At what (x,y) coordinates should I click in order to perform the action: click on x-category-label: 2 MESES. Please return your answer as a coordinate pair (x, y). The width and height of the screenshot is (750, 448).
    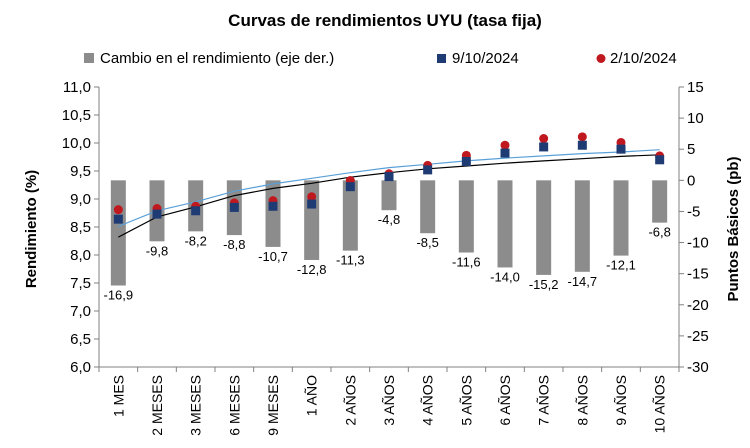
    Looking at the image, I should click on (157, 405).